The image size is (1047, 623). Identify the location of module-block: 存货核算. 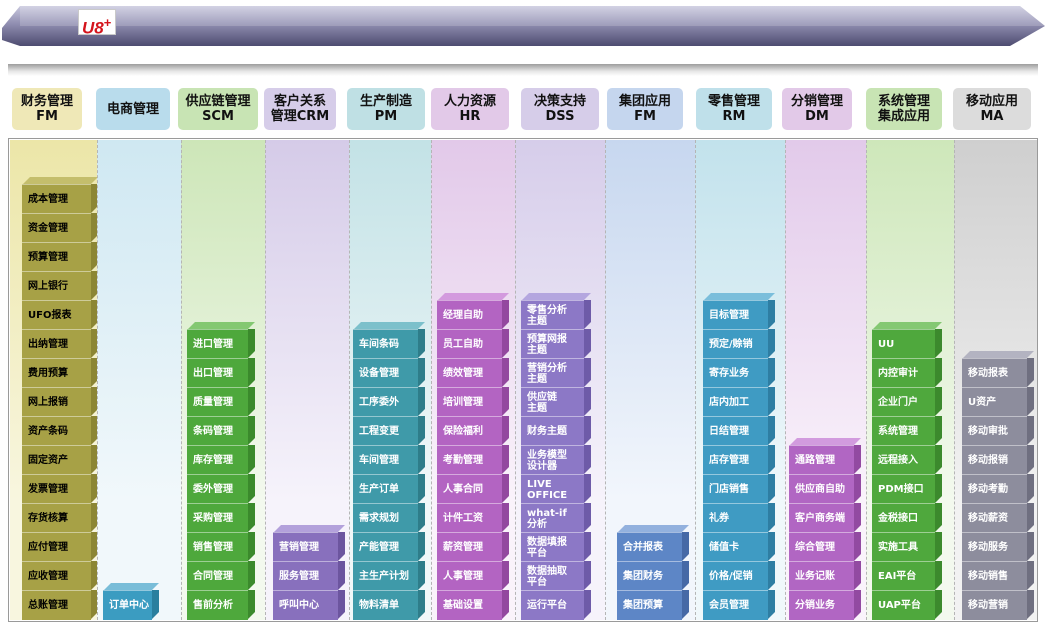
(60, 514).